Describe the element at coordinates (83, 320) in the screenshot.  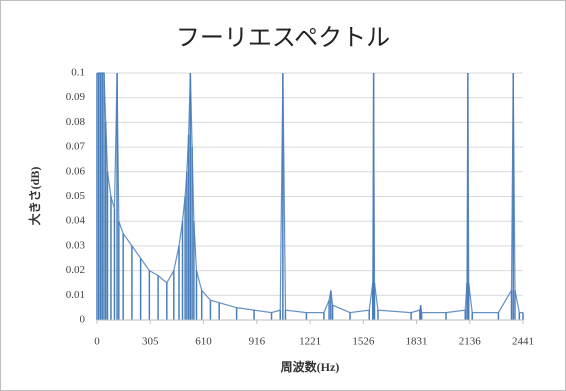
I see `y-tick-label: 0` at that location.